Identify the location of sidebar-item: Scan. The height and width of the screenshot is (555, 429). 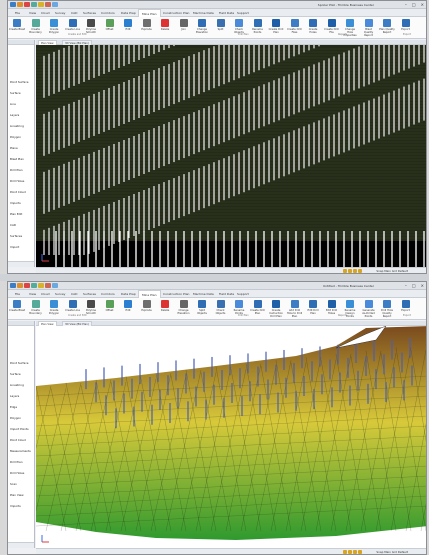
(13, 484).